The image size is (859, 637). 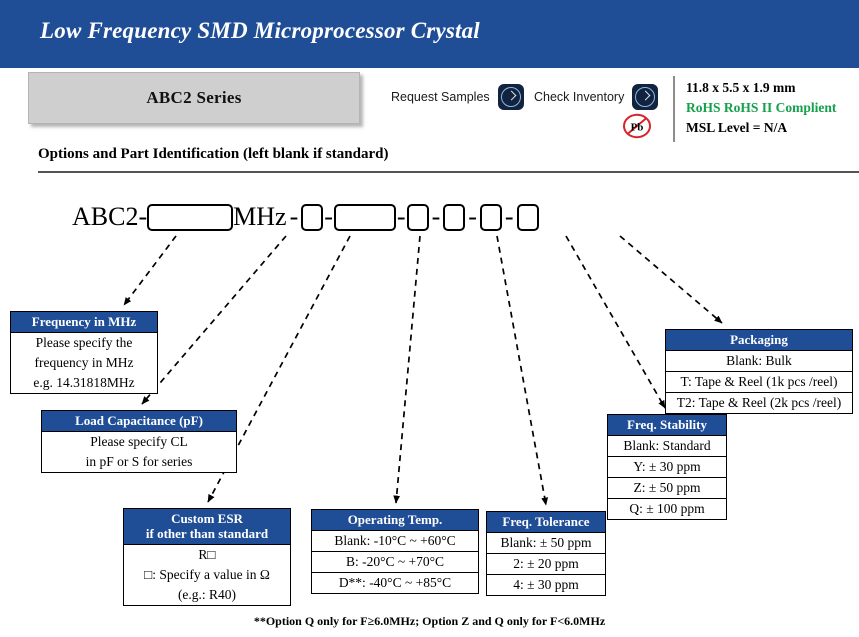 What do you see at coordinates (260, 216) in the screenshot?
I see `part-number-unit: MHz` at bounding box center [260, 216].